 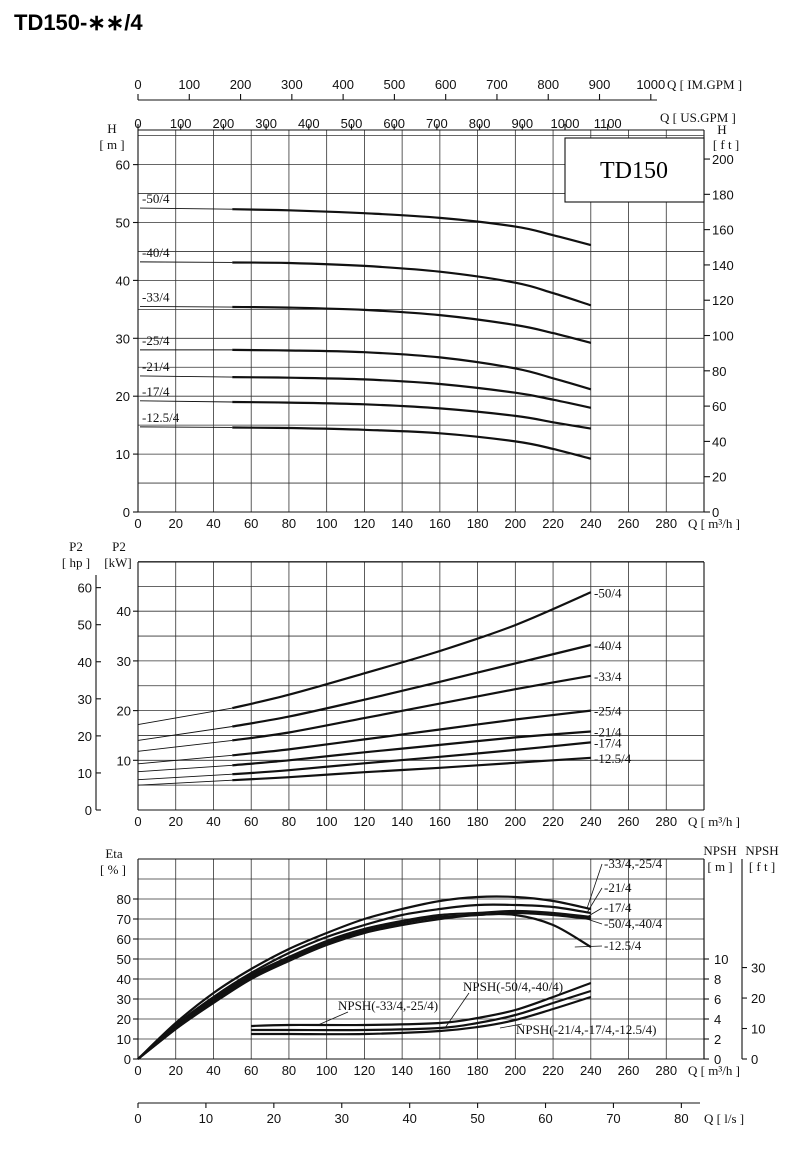 I want to click on power-kw-tick-label: 30, so click(x=124, y=661).